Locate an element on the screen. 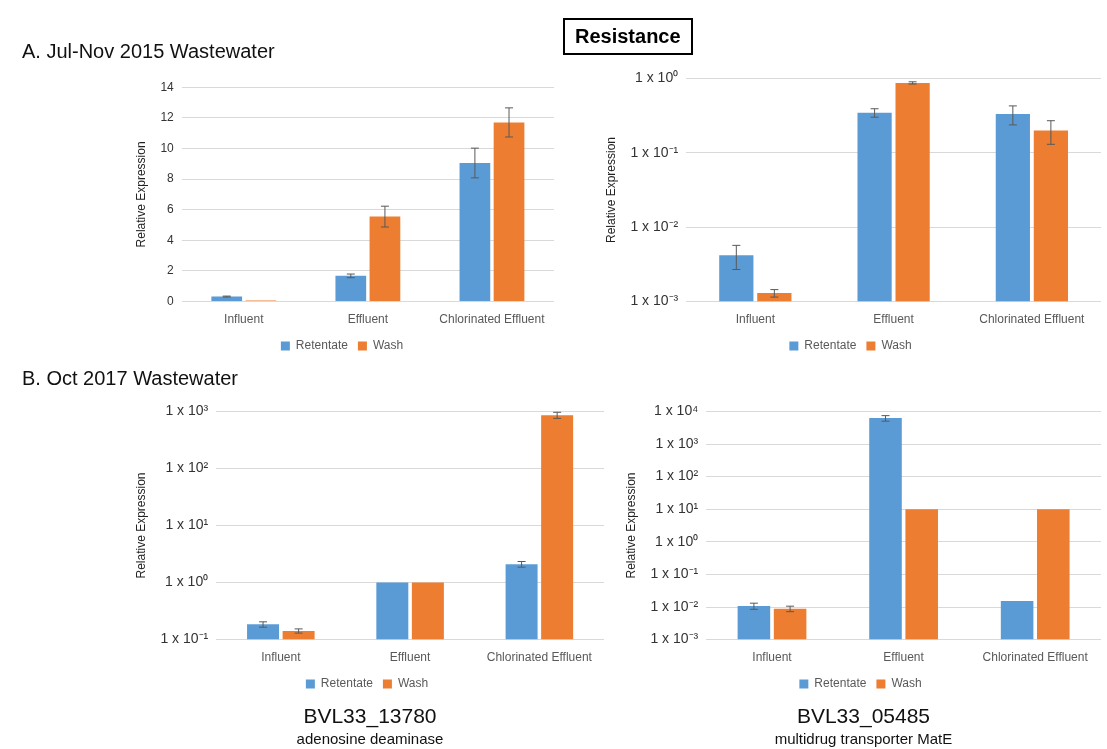 Image resolution: width=1107 pixels, height=749 pixels. y-tick-label: 0 is located at coordinates (171, 300).